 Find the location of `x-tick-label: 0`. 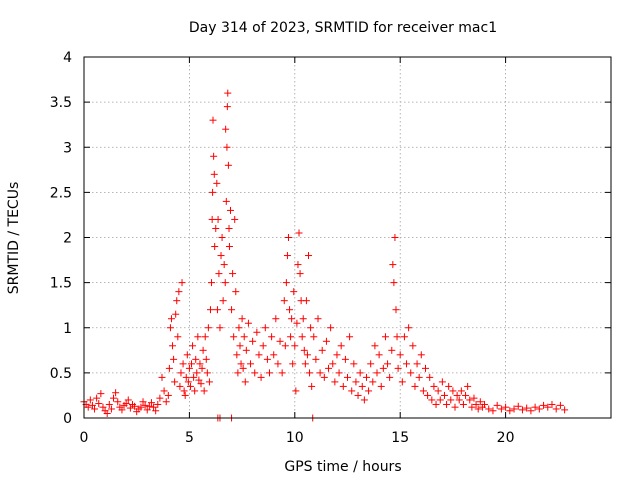

x-tick-label: 0 is located at coordinates (84, 438).